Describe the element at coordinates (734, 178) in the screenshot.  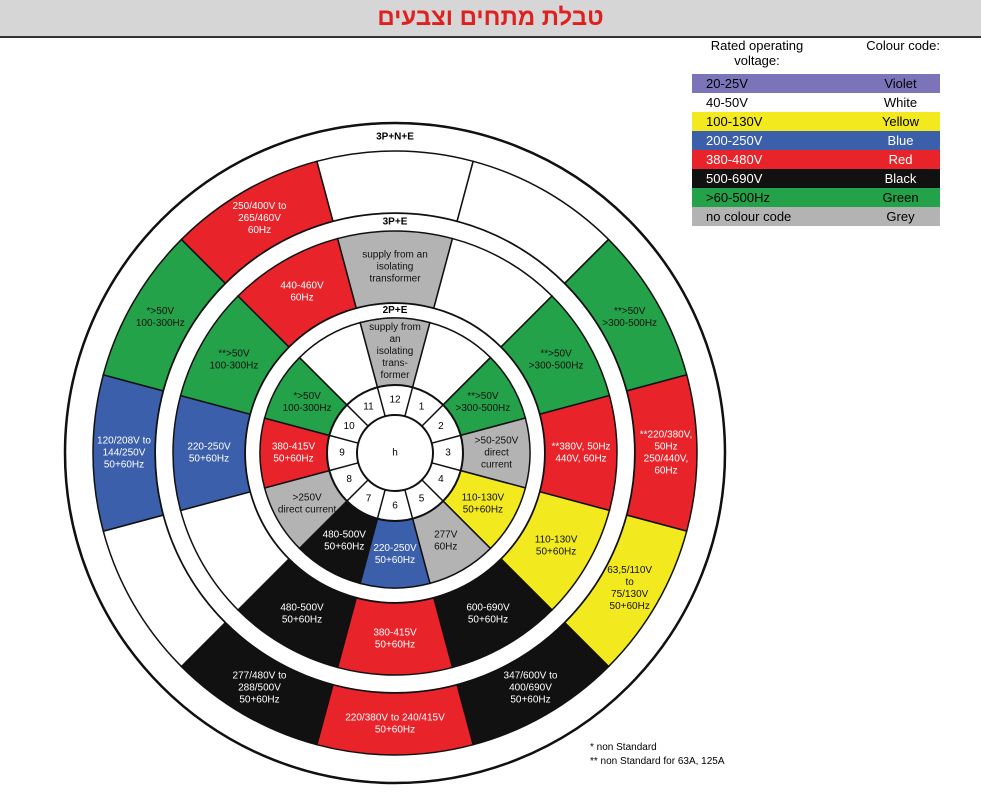
I see `voltage: 500-690V` at that location.